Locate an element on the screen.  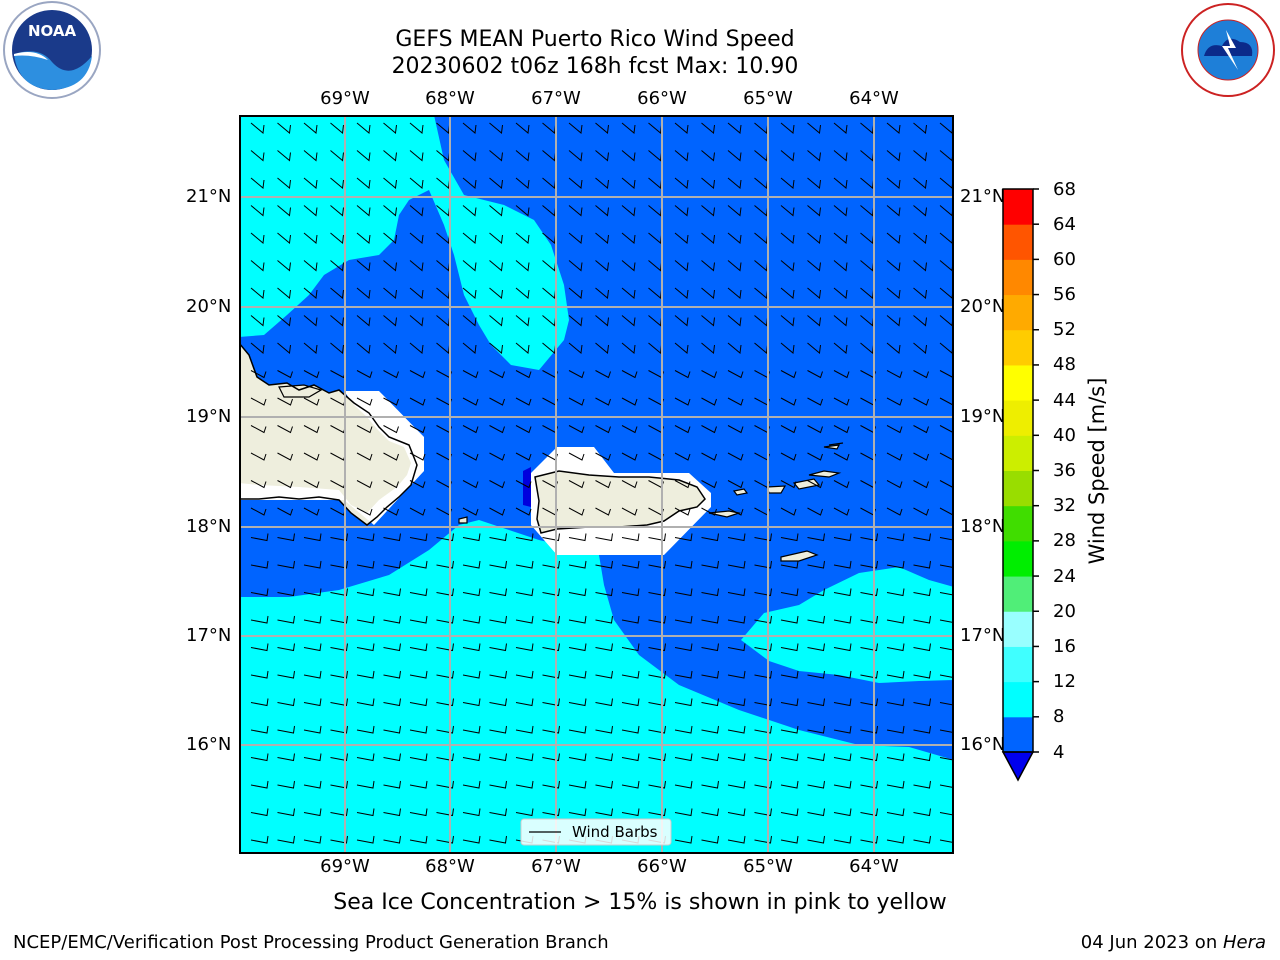
legend-label: Wind Barbs is located at coordinates (615, 832).